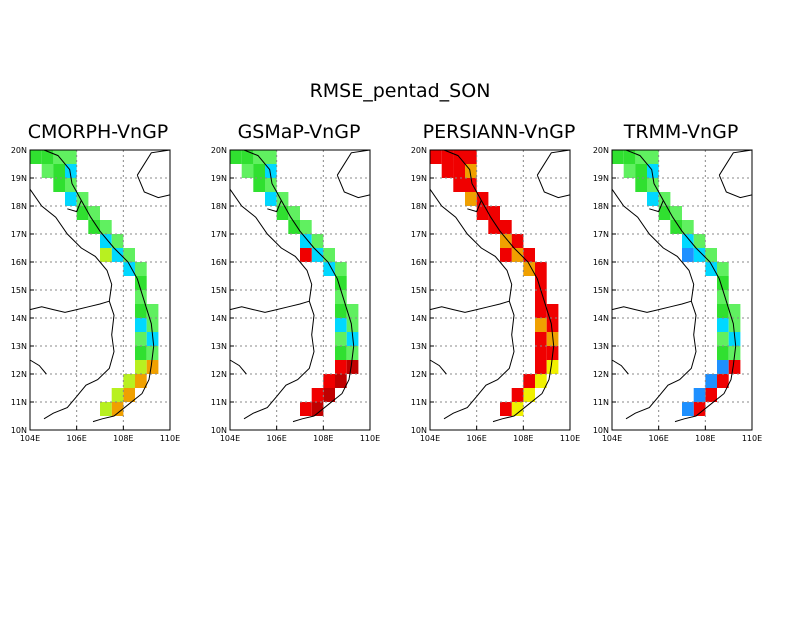  Describe the element at coordinates (681, 286) in the screenshot. I see `coastline` at that location.